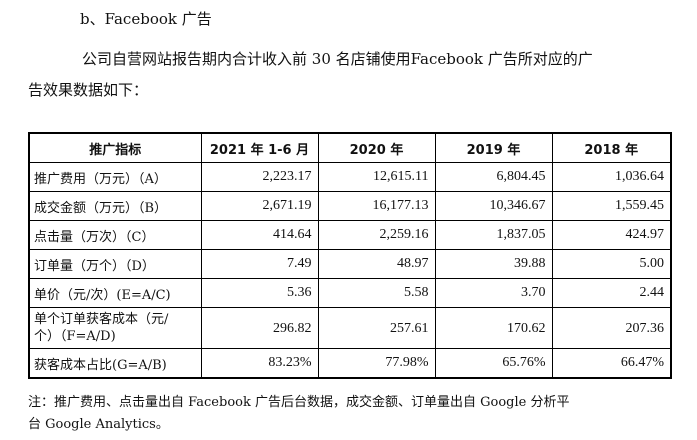 The height and width of the screenshot is (440, 697). What do you see at coordinates (493, 264) in the screenshot?
I see `table-cell: 39.88` at bounding box center [493, 264].